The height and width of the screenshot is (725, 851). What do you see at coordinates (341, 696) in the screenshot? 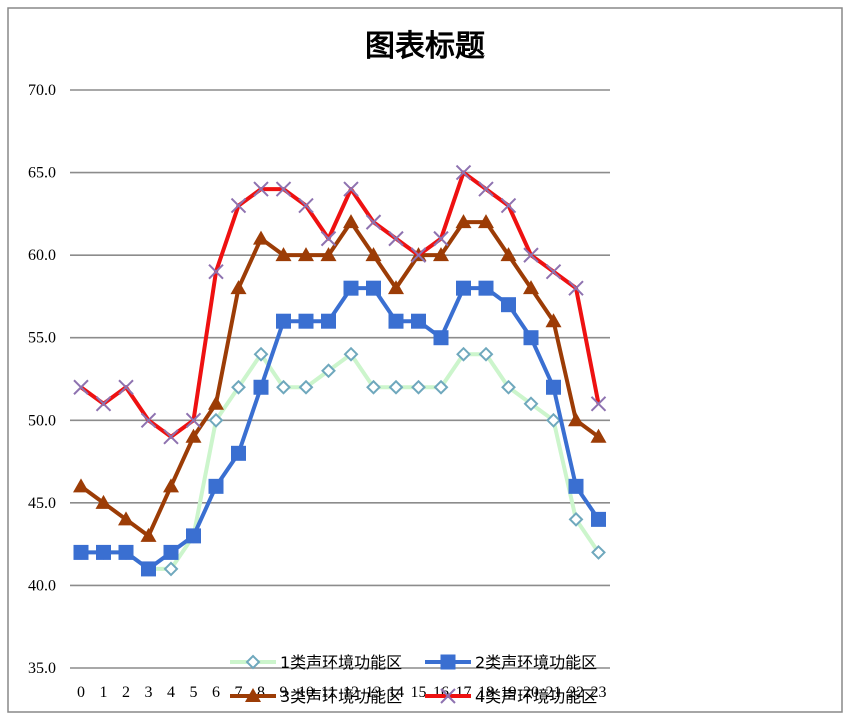
I see `legend-label: 3类声环境功能区` at bounding box center [341, 696].